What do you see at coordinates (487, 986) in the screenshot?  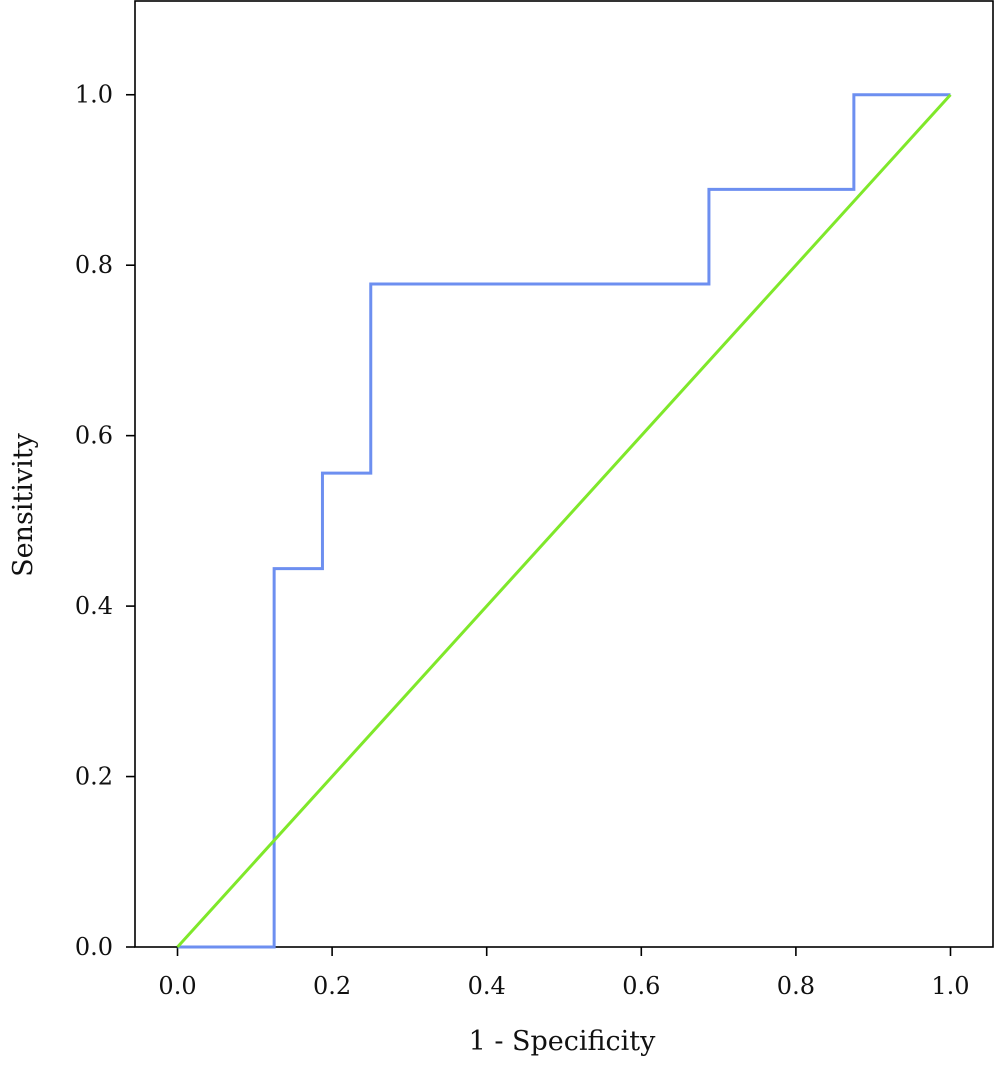 I see `x-tick-label: 0.4` at bounding box center [487, 986].